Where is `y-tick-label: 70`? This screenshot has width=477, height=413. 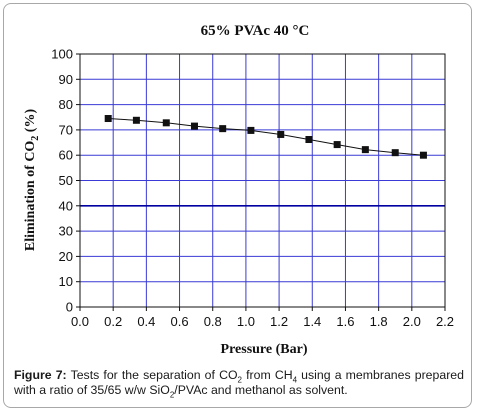 y-tick-label: 70 is located at coordinates (66, 129).